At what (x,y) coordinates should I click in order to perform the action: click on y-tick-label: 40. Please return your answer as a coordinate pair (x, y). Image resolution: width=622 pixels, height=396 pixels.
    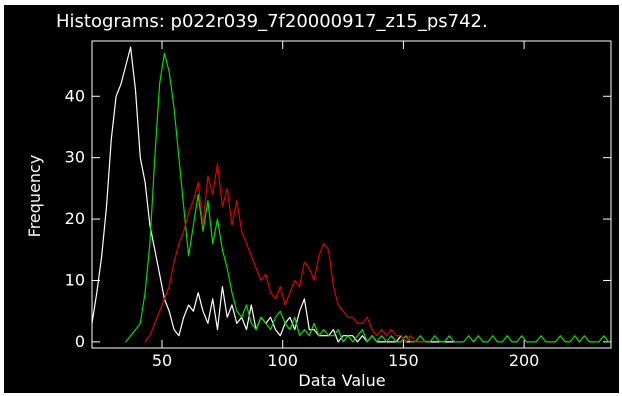
    Looking at the image, I should click on (75, 95).